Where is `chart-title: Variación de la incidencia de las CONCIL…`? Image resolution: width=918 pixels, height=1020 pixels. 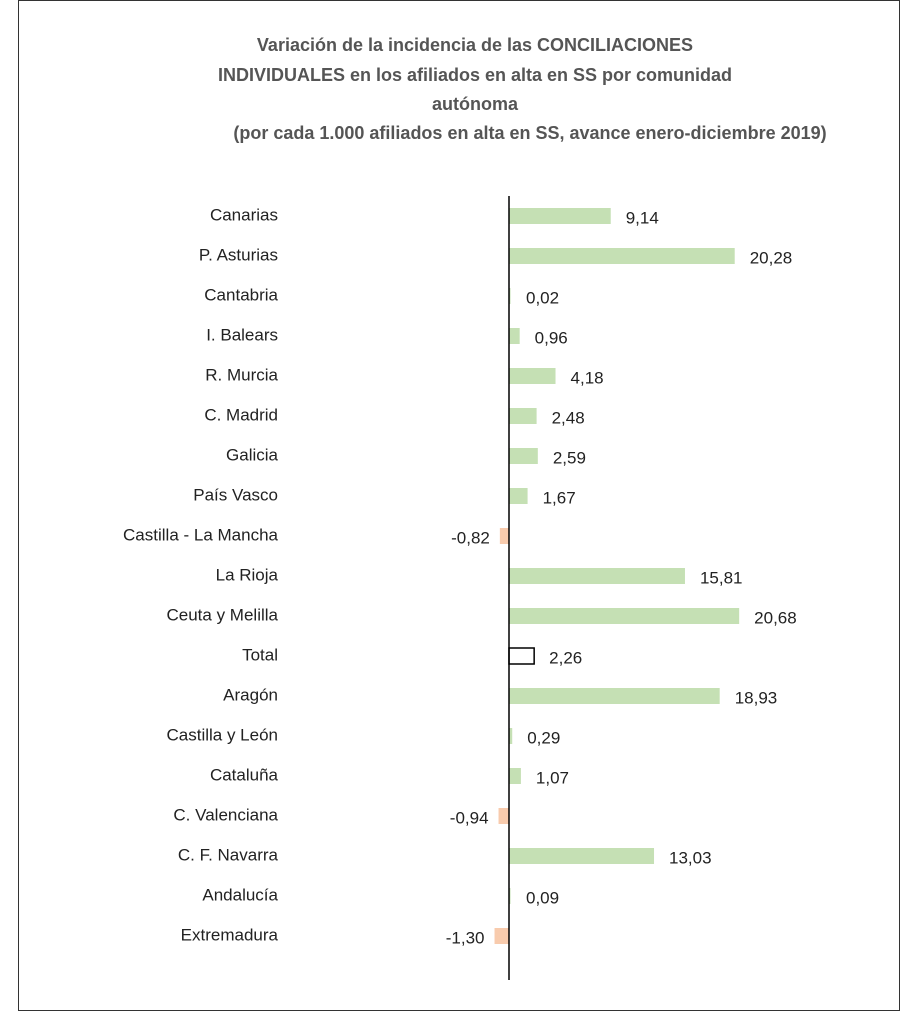
chart-title: Variación de la incidencia de las CONCIL… is located at coordinates (475, 45).